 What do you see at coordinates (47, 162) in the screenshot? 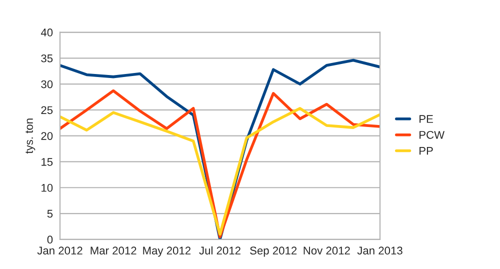
I see `y-tick-label: 15` at bounding box center [47, 162].